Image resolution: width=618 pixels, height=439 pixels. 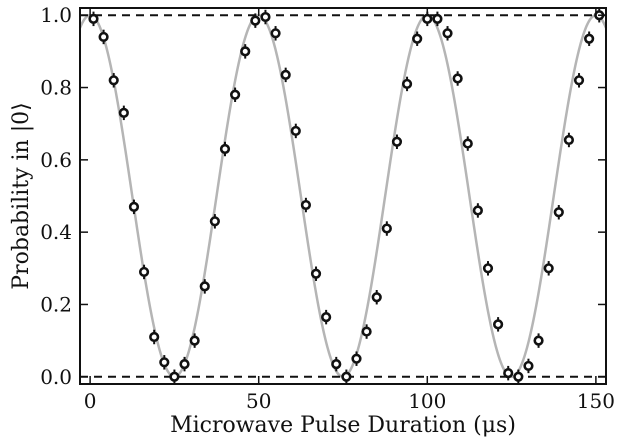 What do you see at coordinates (258, 401) in the screenshot?
I see `x-tick-label: 50` at bounding box center [258, 401].